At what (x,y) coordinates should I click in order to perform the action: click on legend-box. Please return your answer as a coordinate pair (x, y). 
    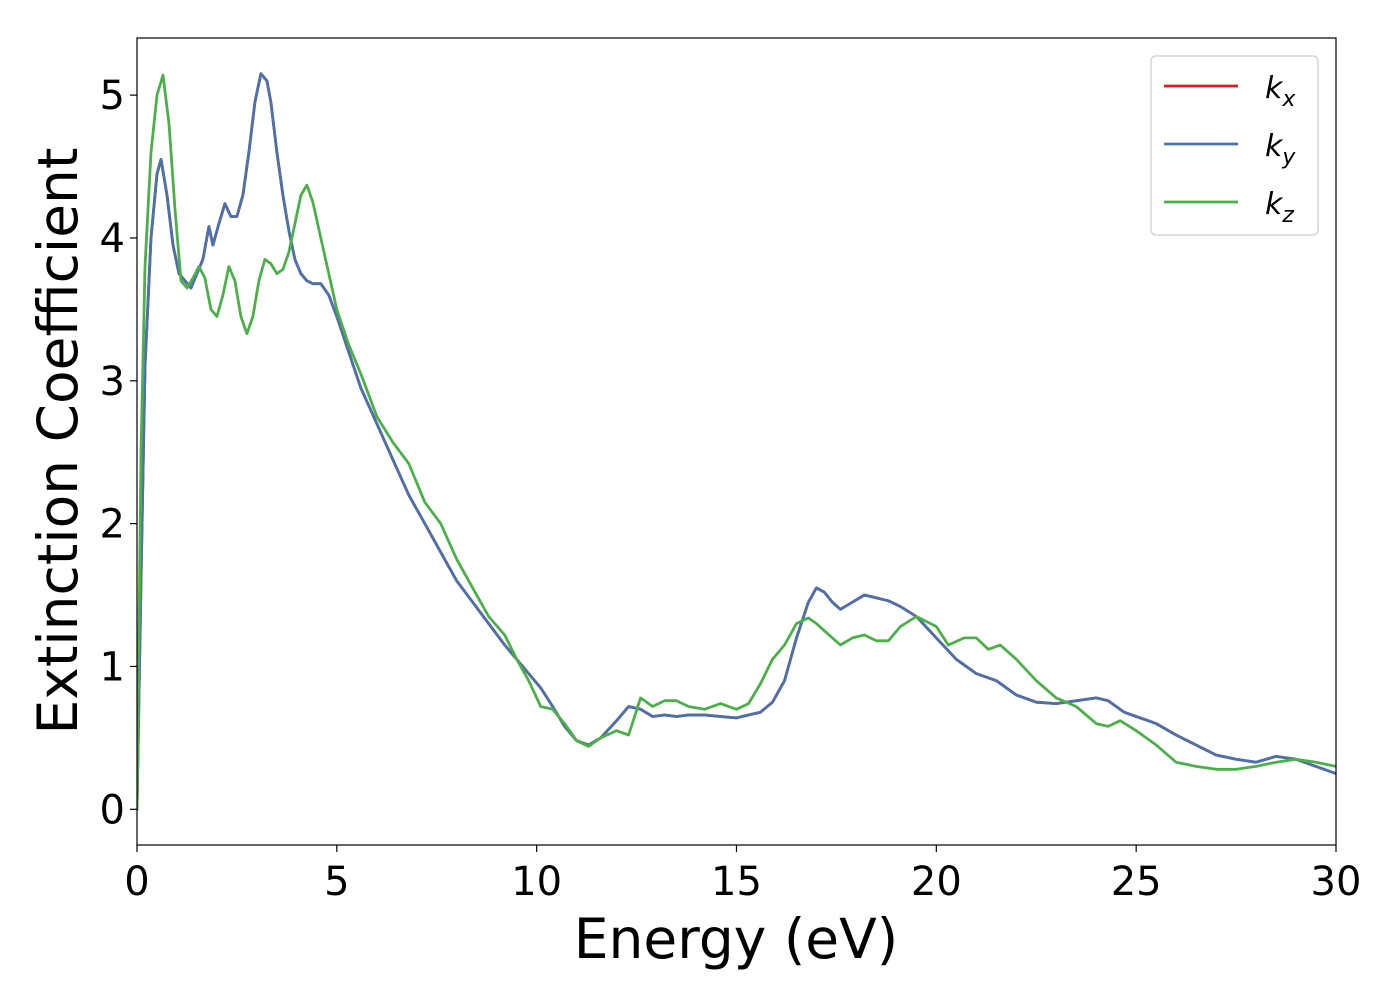
    Looking at the image, I should click on (1234, 145).